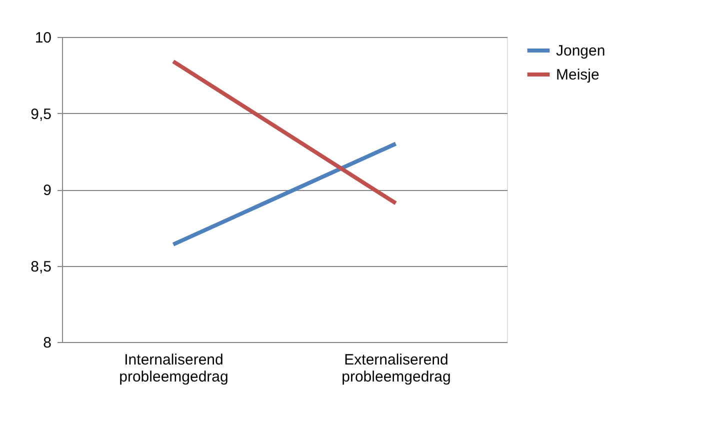 The height and width of the screenshot is (436, 722). Describe the element at coordinates (396, 369) in the screenshot. I see `x-tick-label: Externaliserend probleemgedrag` at that location.